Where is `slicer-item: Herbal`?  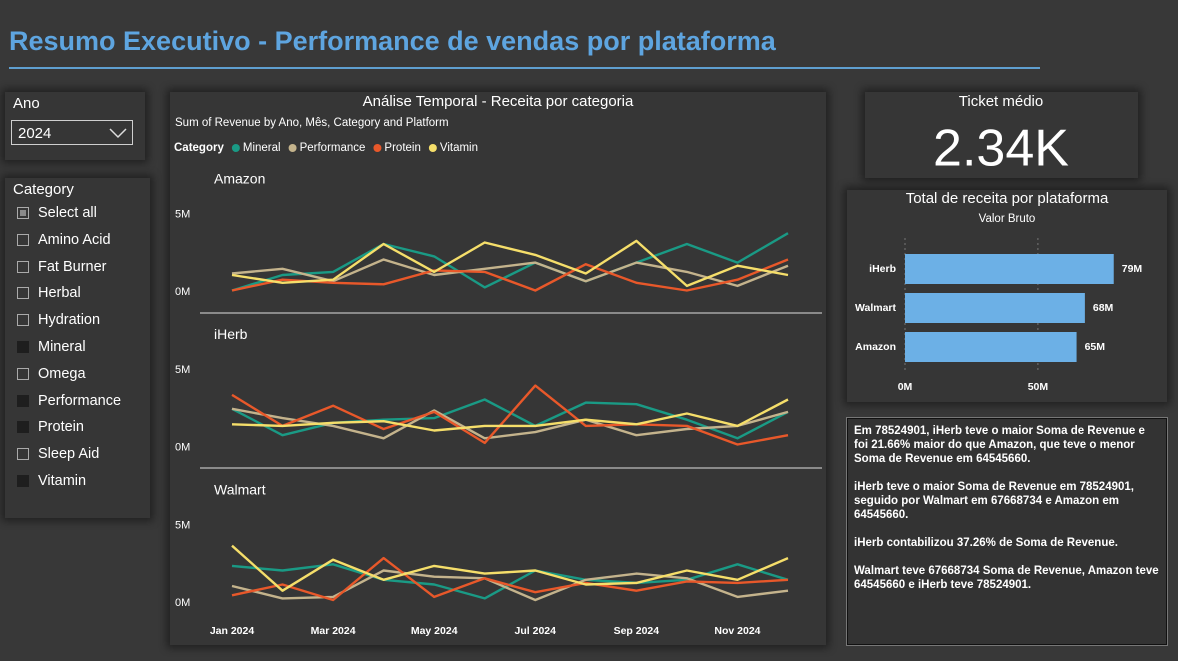
slicer-item: Herbal is located at coordinates (49, 293).